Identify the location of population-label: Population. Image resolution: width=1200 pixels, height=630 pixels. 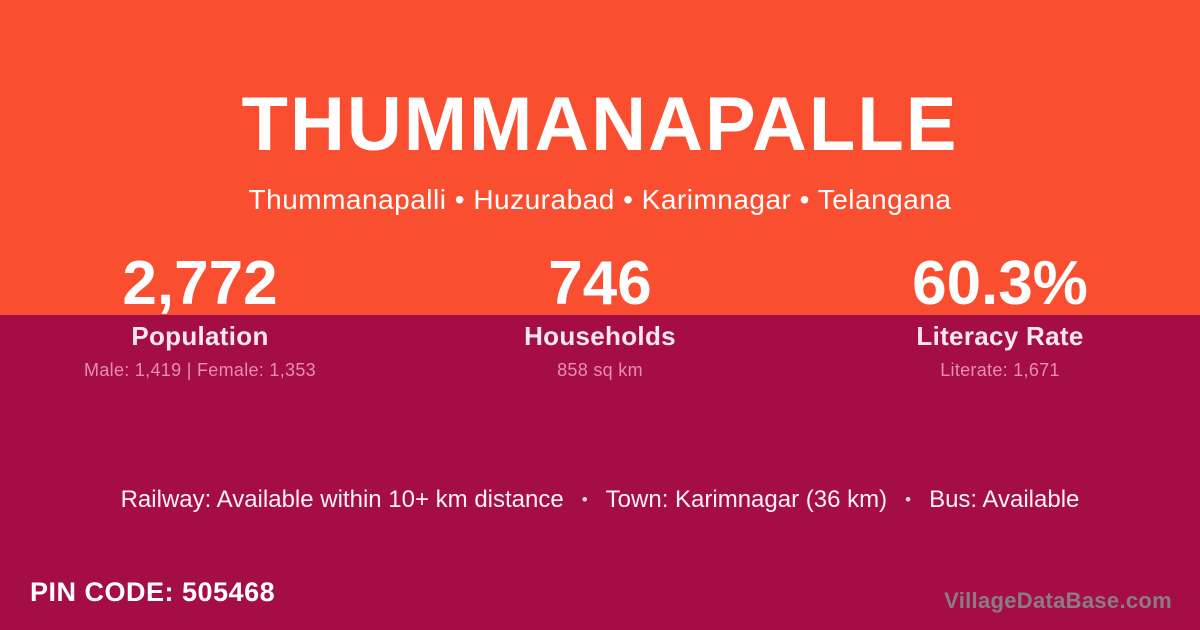
(200, 336).